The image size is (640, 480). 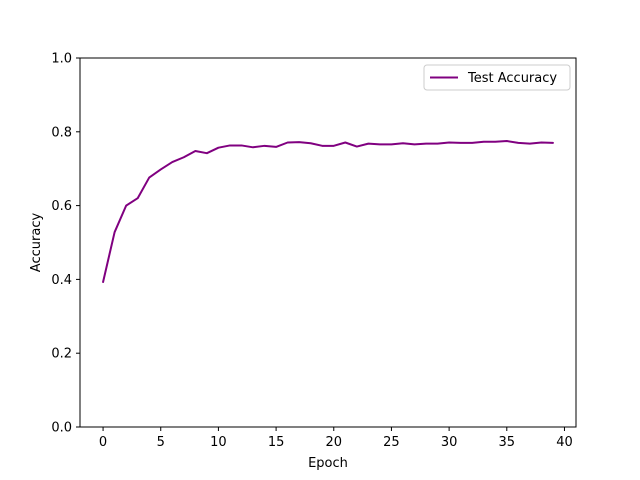 I want to click on x-tick-label: 10, so click(x=218, y=442).